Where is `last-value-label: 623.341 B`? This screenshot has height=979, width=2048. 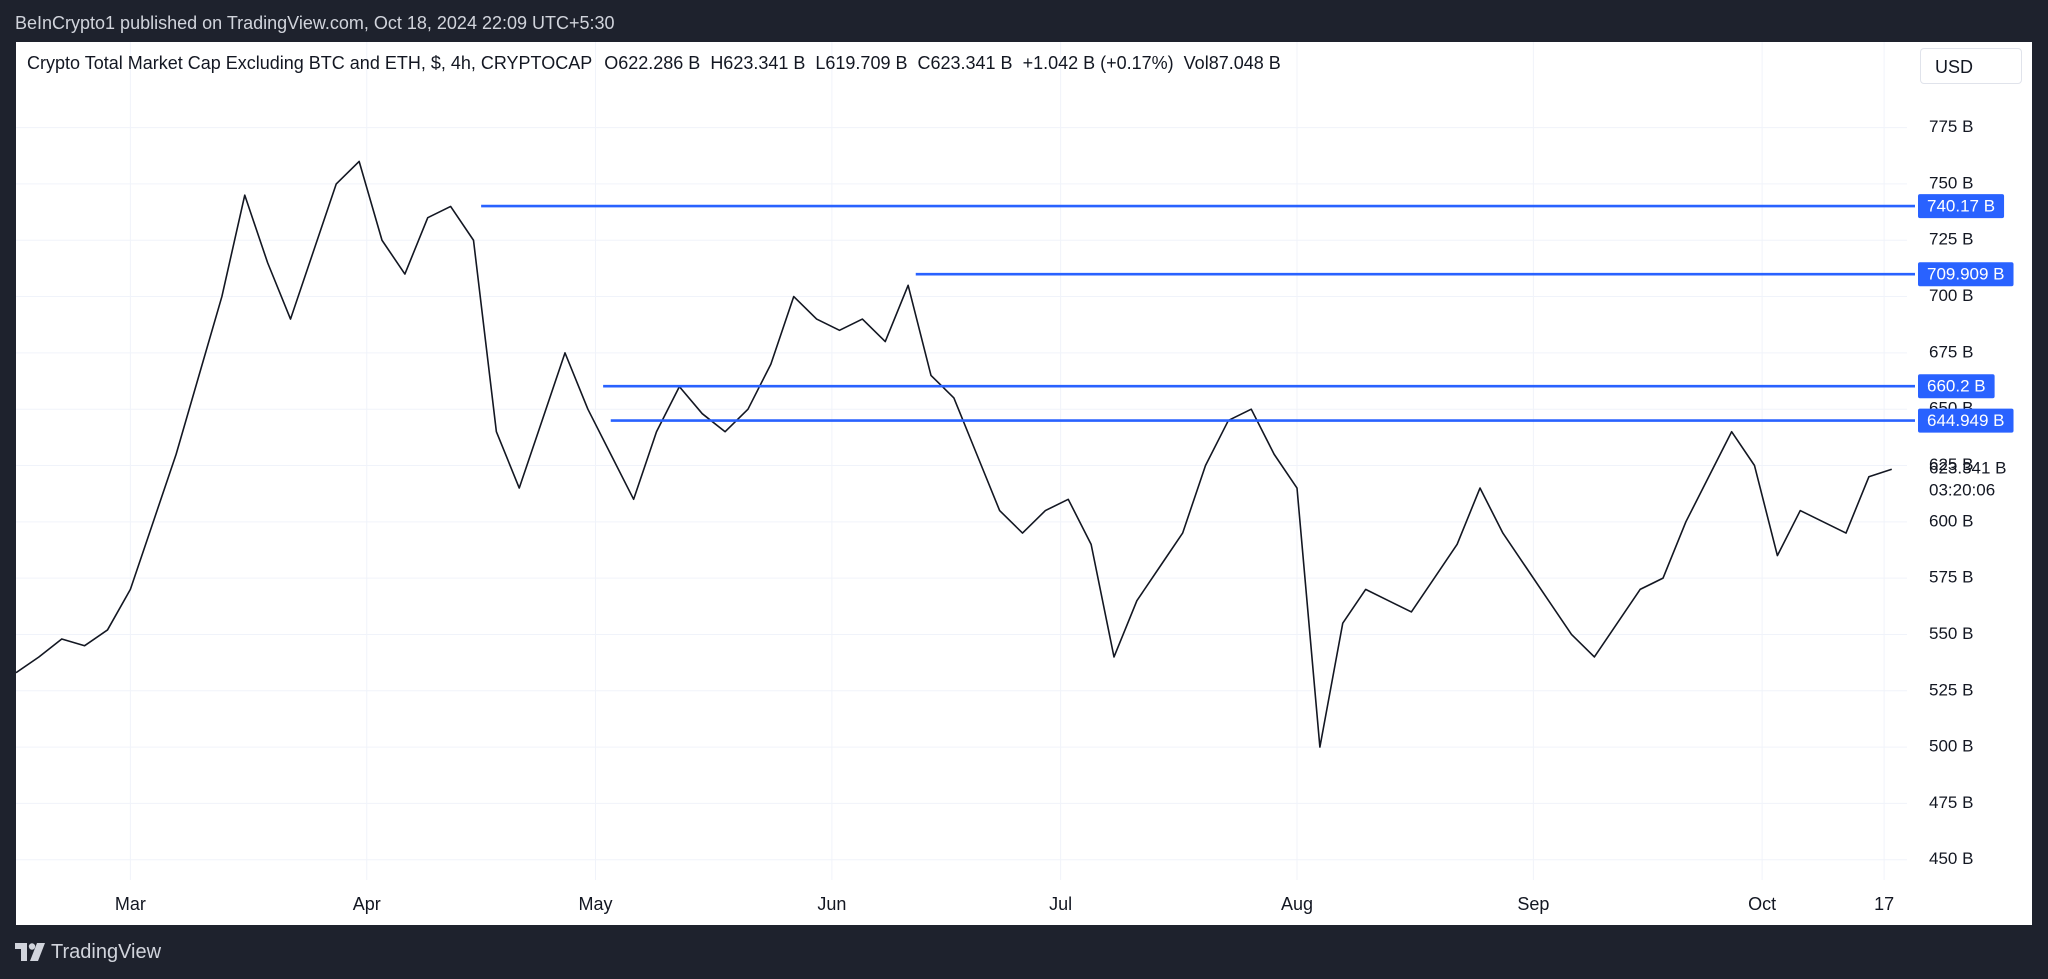 last-value-label: 623.341 B is located at coordinates (1968, 468).